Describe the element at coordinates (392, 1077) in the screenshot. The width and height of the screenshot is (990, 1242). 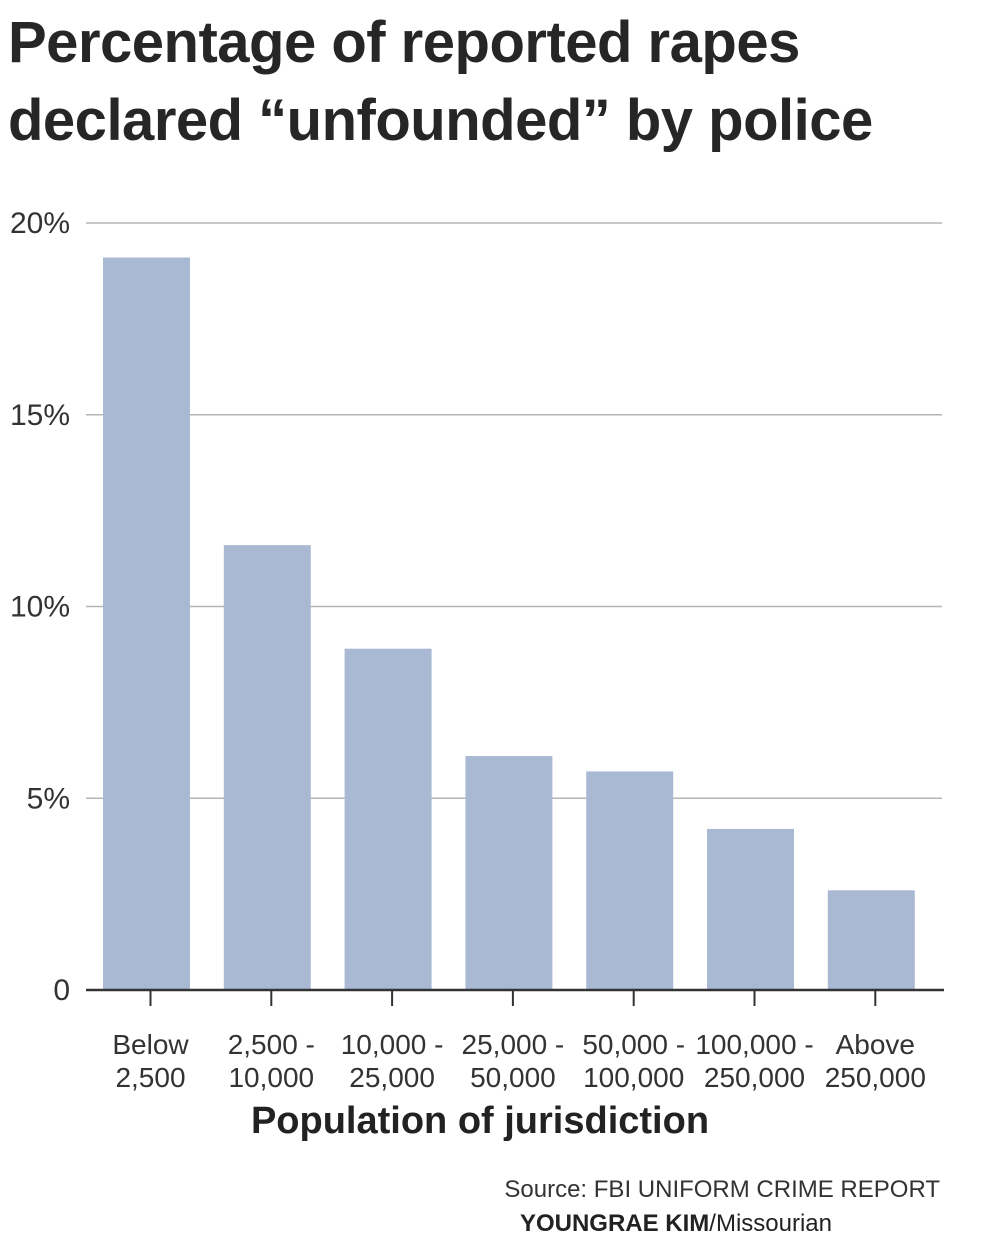
I see `x-tick-label-line: 25,000` at that location.